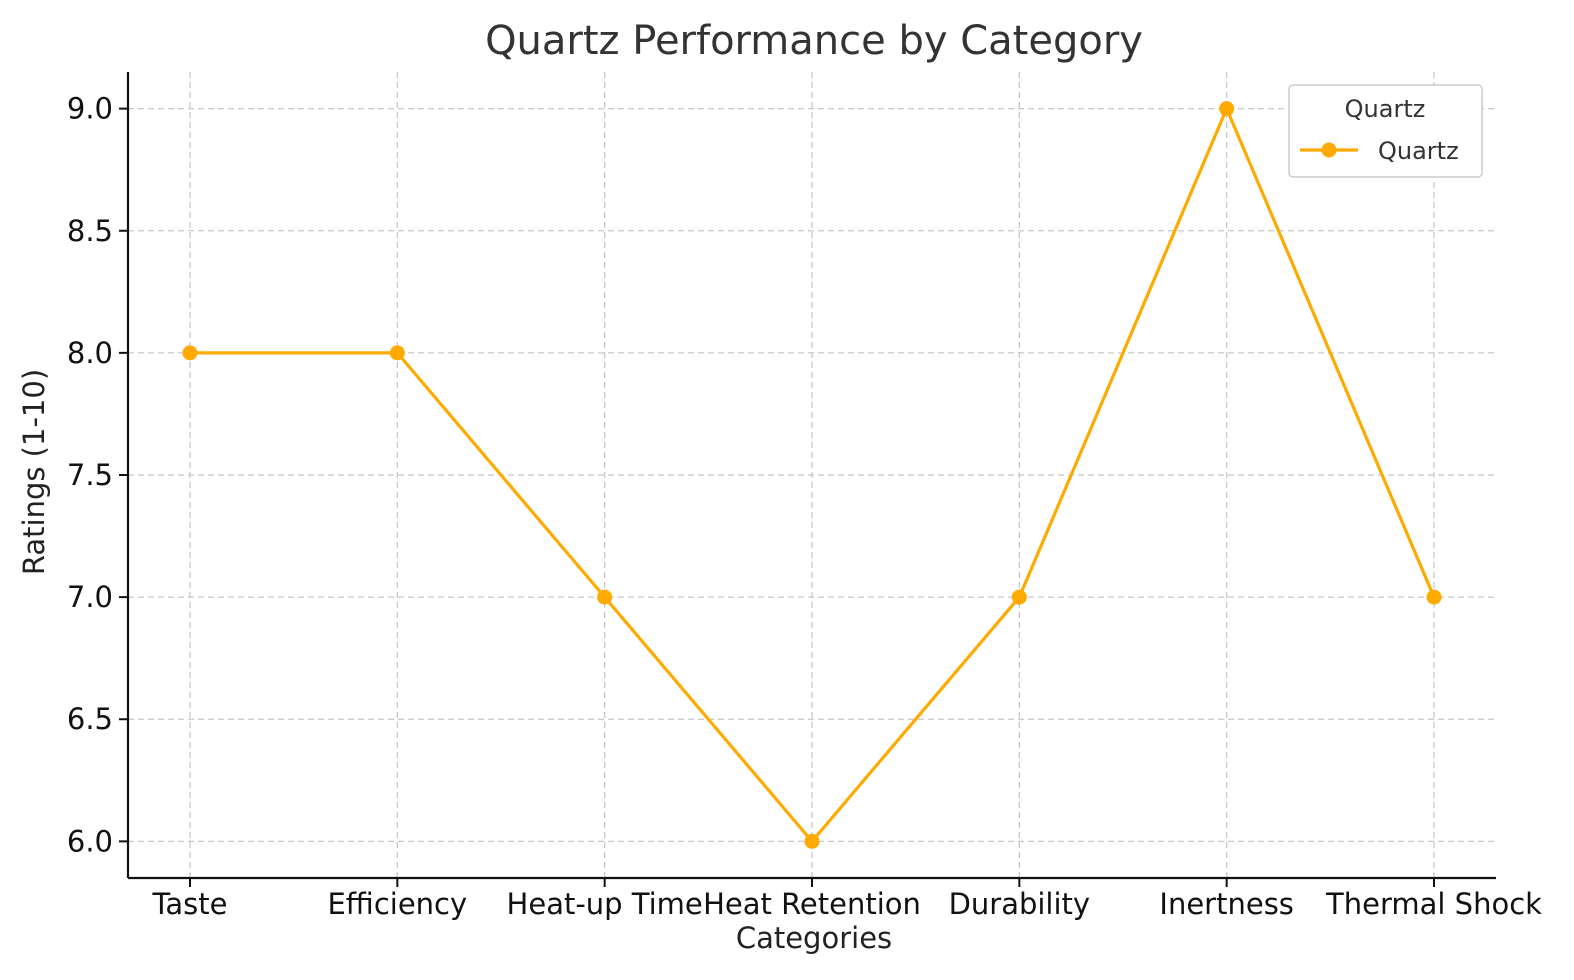 This screenshot has width=1574, height=980. I want to click on y-tick-label: 7.0, so click(90, 597).